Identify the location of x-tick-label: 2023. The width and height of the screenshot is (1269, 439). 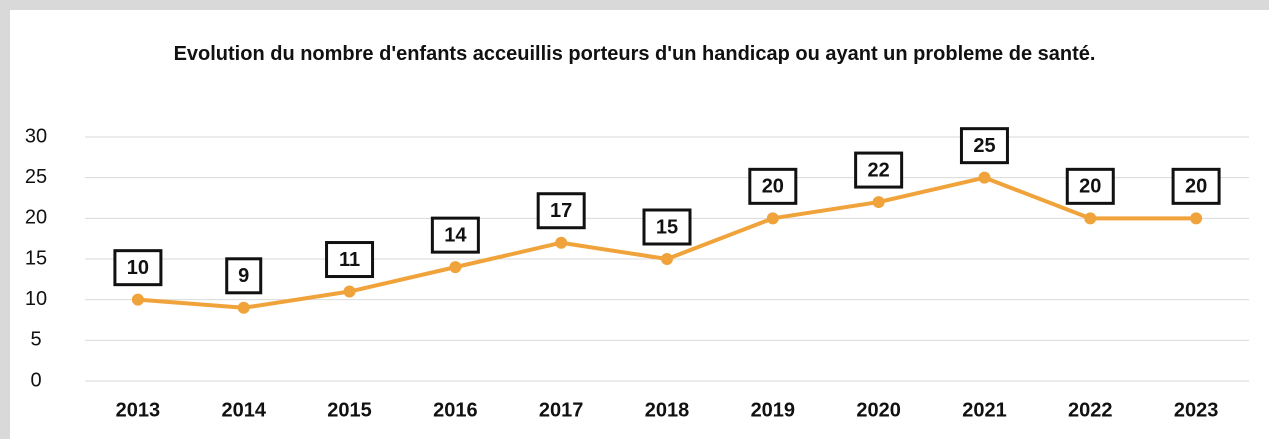
(1196, 410).